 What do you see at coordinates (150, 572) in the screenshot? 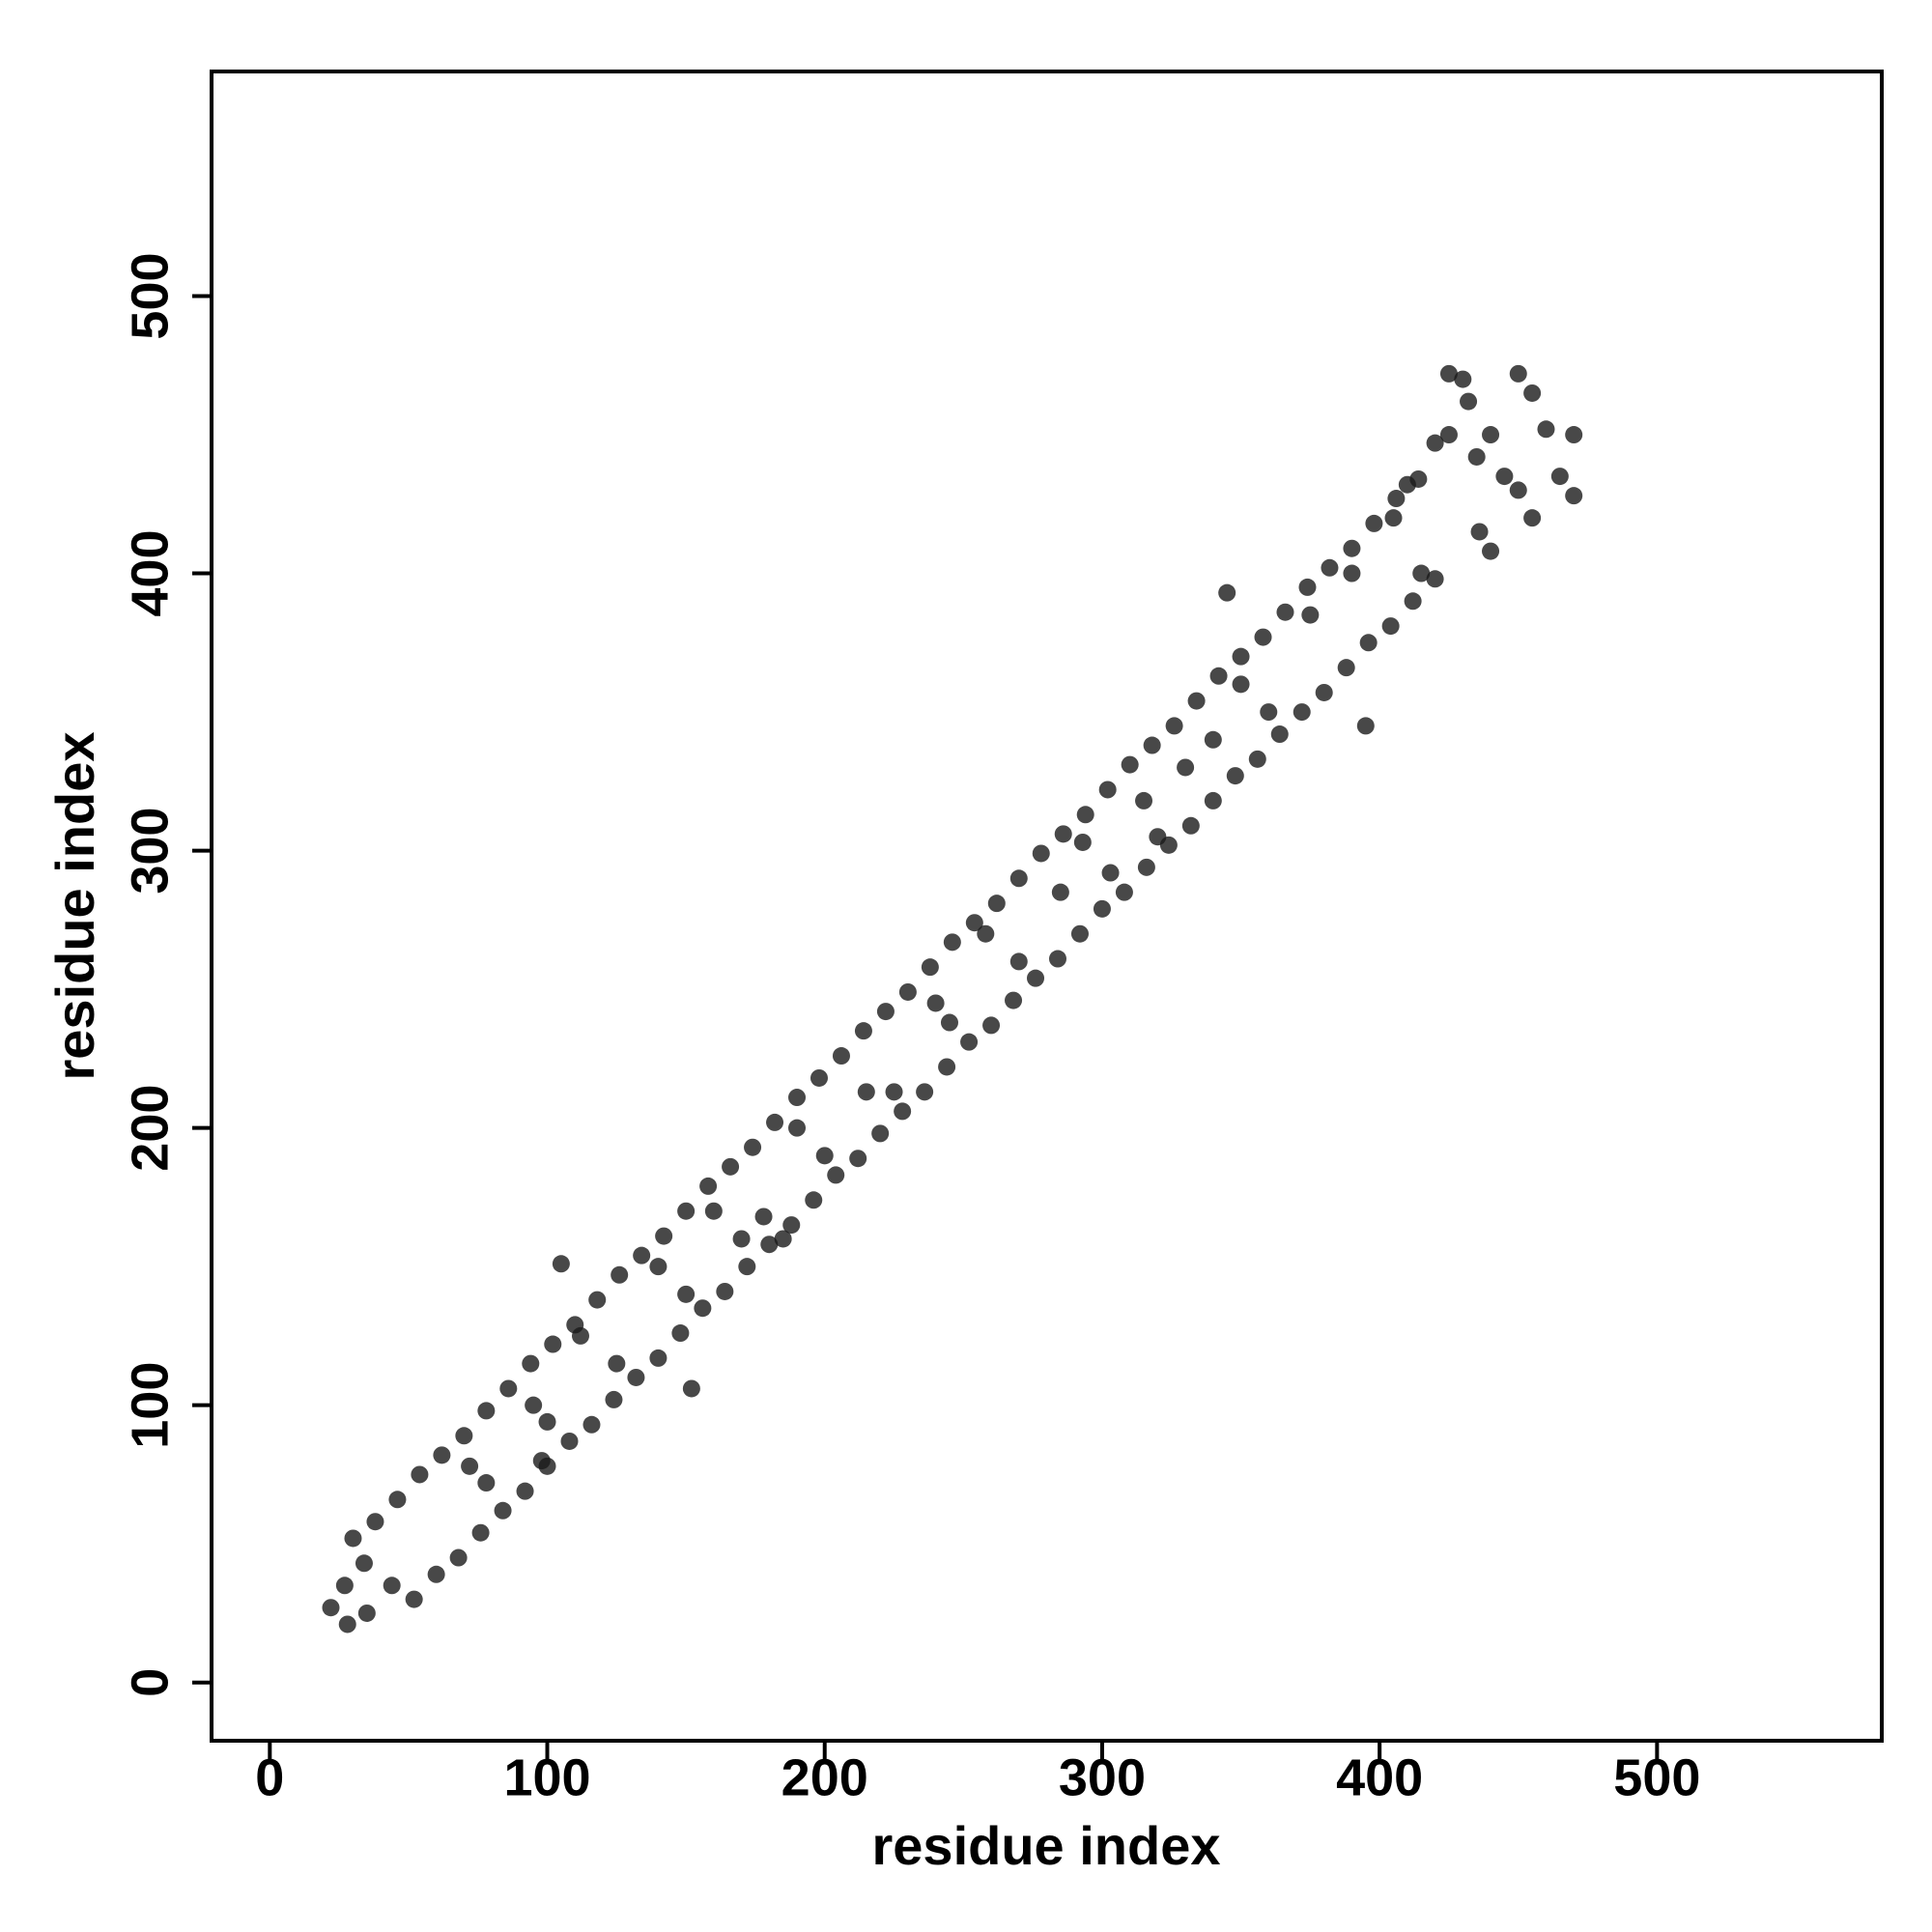
I see `y-tick-label: 400` at bounding box center [150, 572].